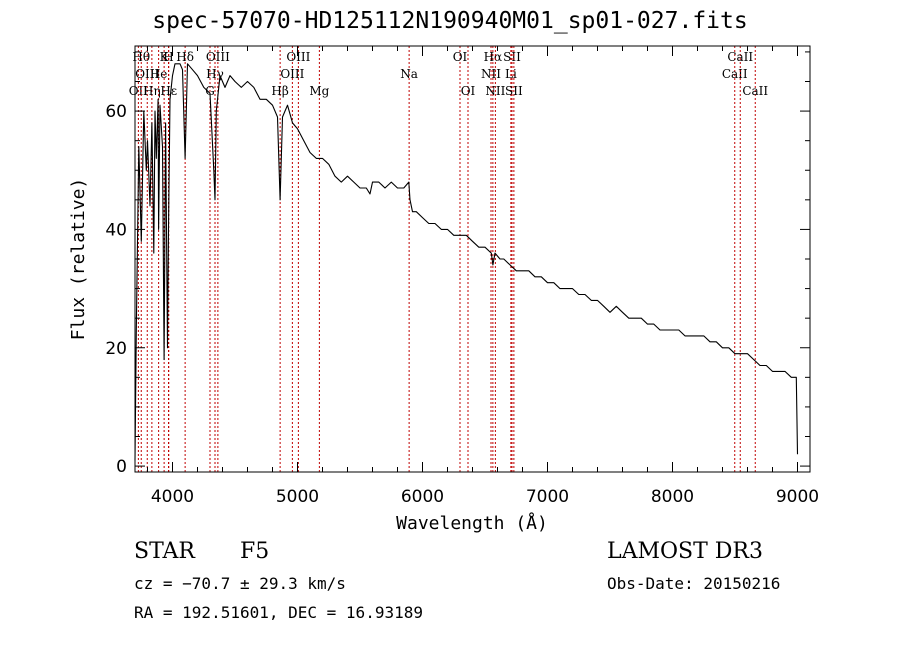  Describe the element at coordinates (740, 57) in the screenshot. I see `line-label-26: CaII` at that location.